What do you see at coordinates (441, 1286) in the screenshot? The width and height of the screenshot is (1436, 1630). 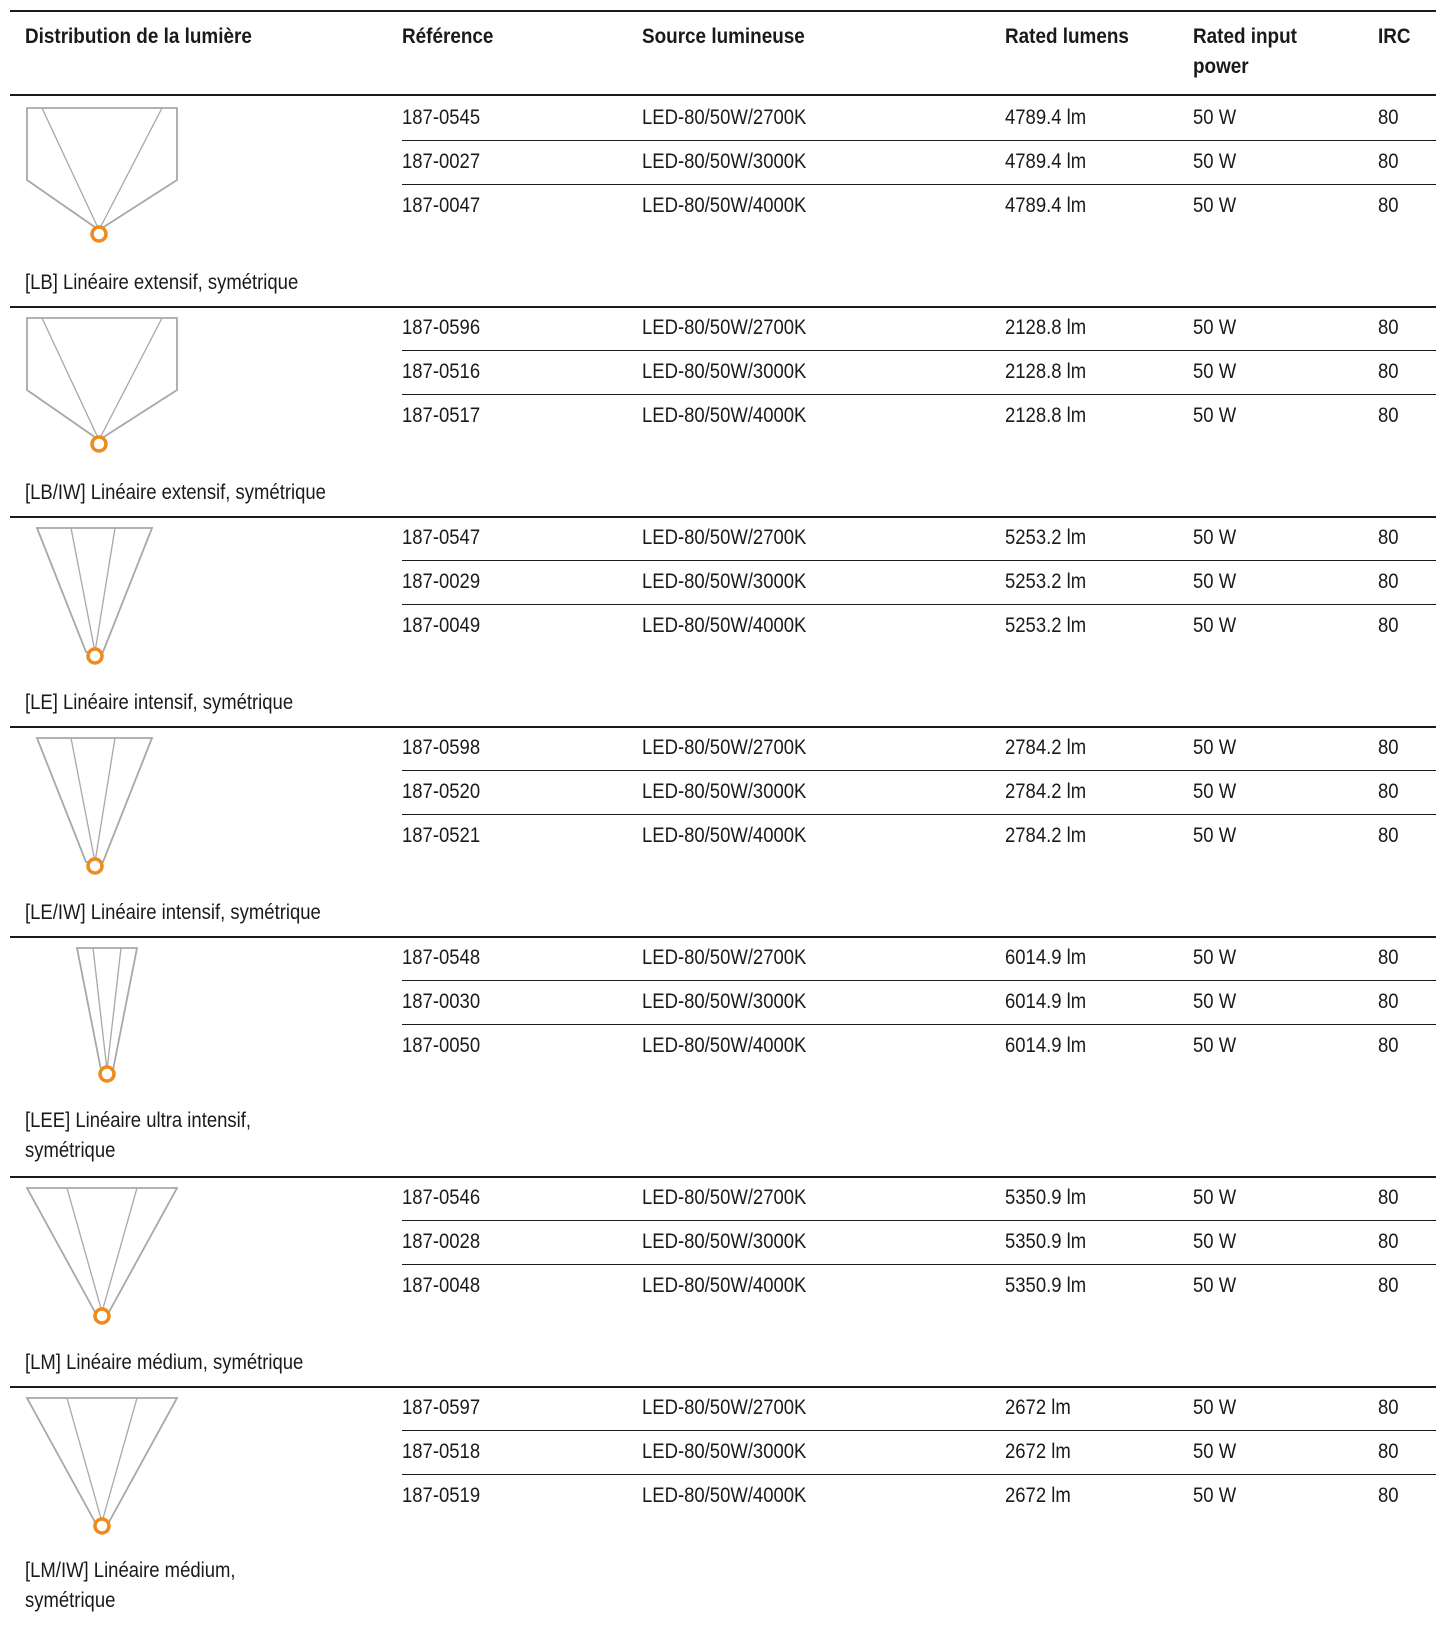 I see `reference-cell: 187-0048` at bounding box center [441, 1286].